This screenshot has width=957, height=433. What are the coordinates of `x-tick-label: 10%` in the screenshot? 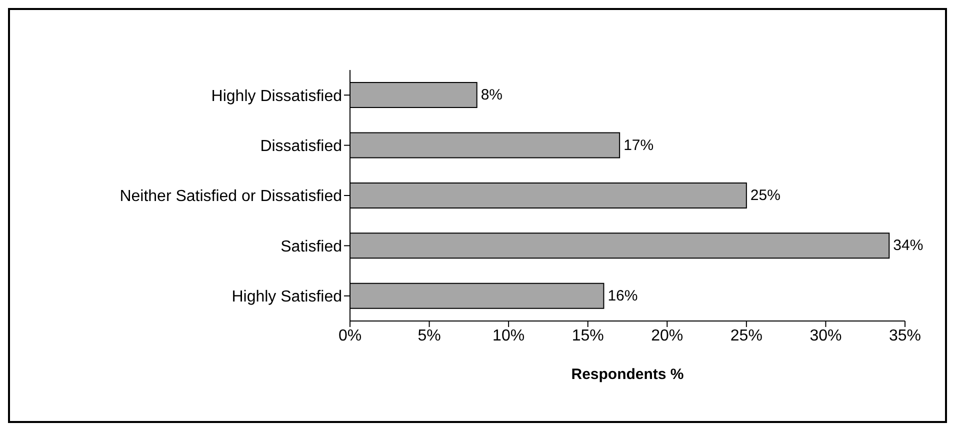 It's located at (508, 335).